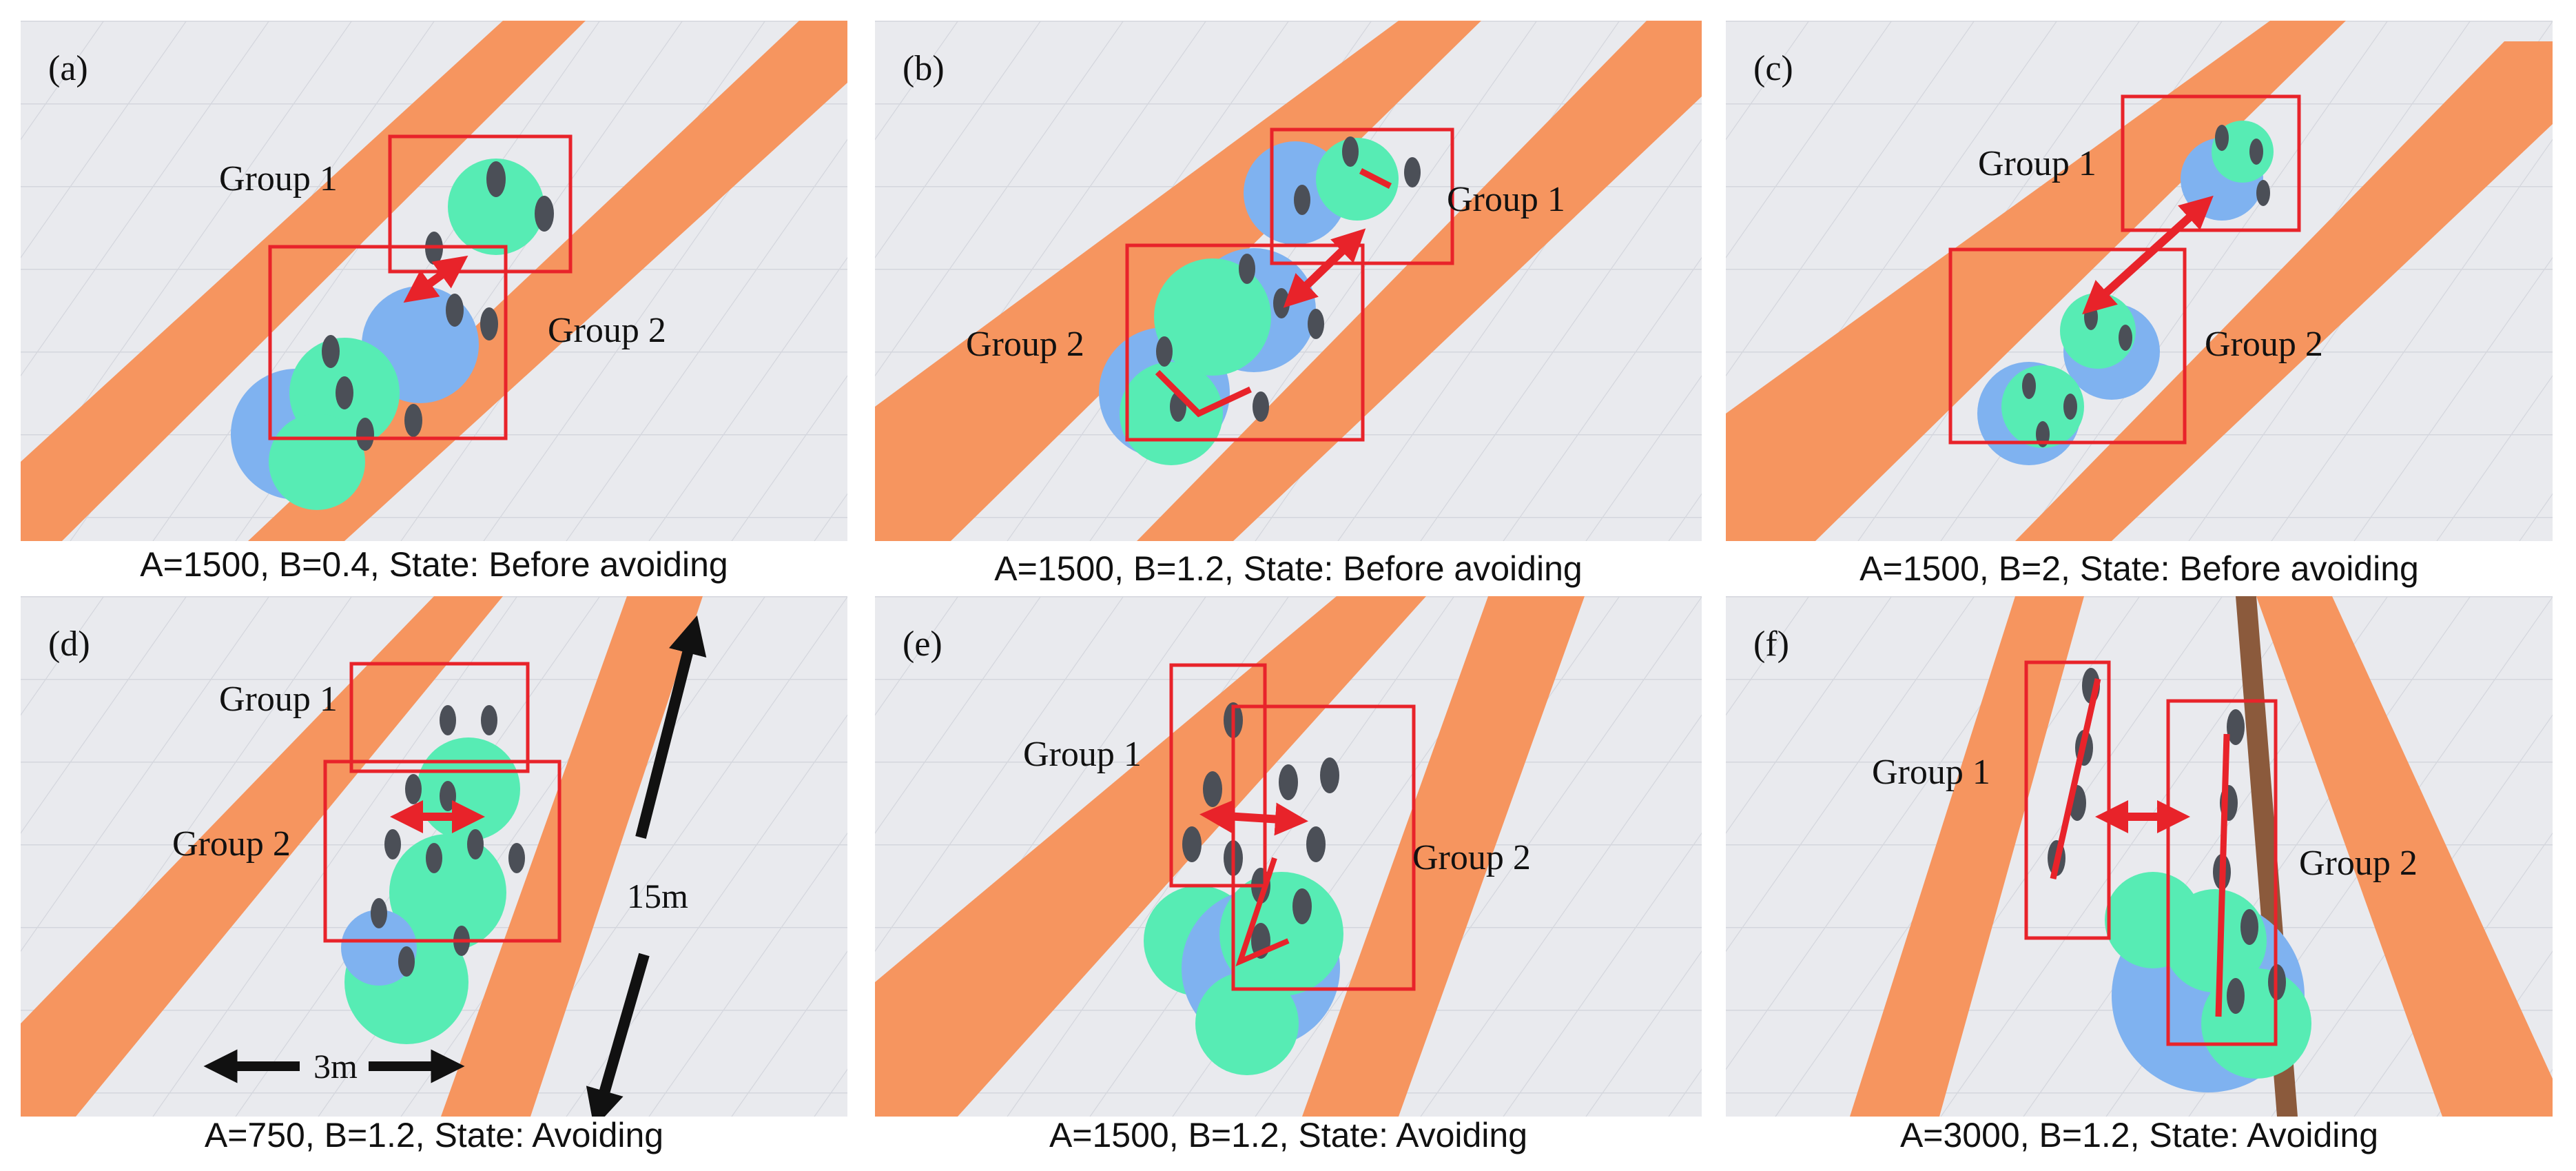  What do you see at coordinates (618, 1035) in the screenshot?
I see `length-arrow-lower` at bounding box center [618, 1035].